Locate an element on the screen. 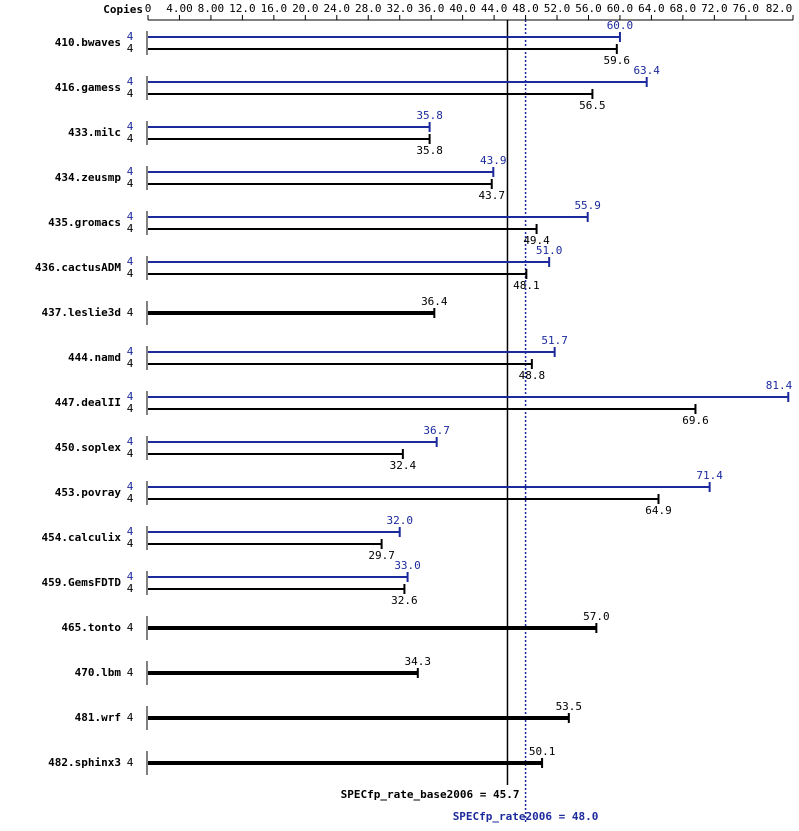 This screenshot has width=799, height=831. x-tick-label: 16.0 is located at coordinates (274, 8).